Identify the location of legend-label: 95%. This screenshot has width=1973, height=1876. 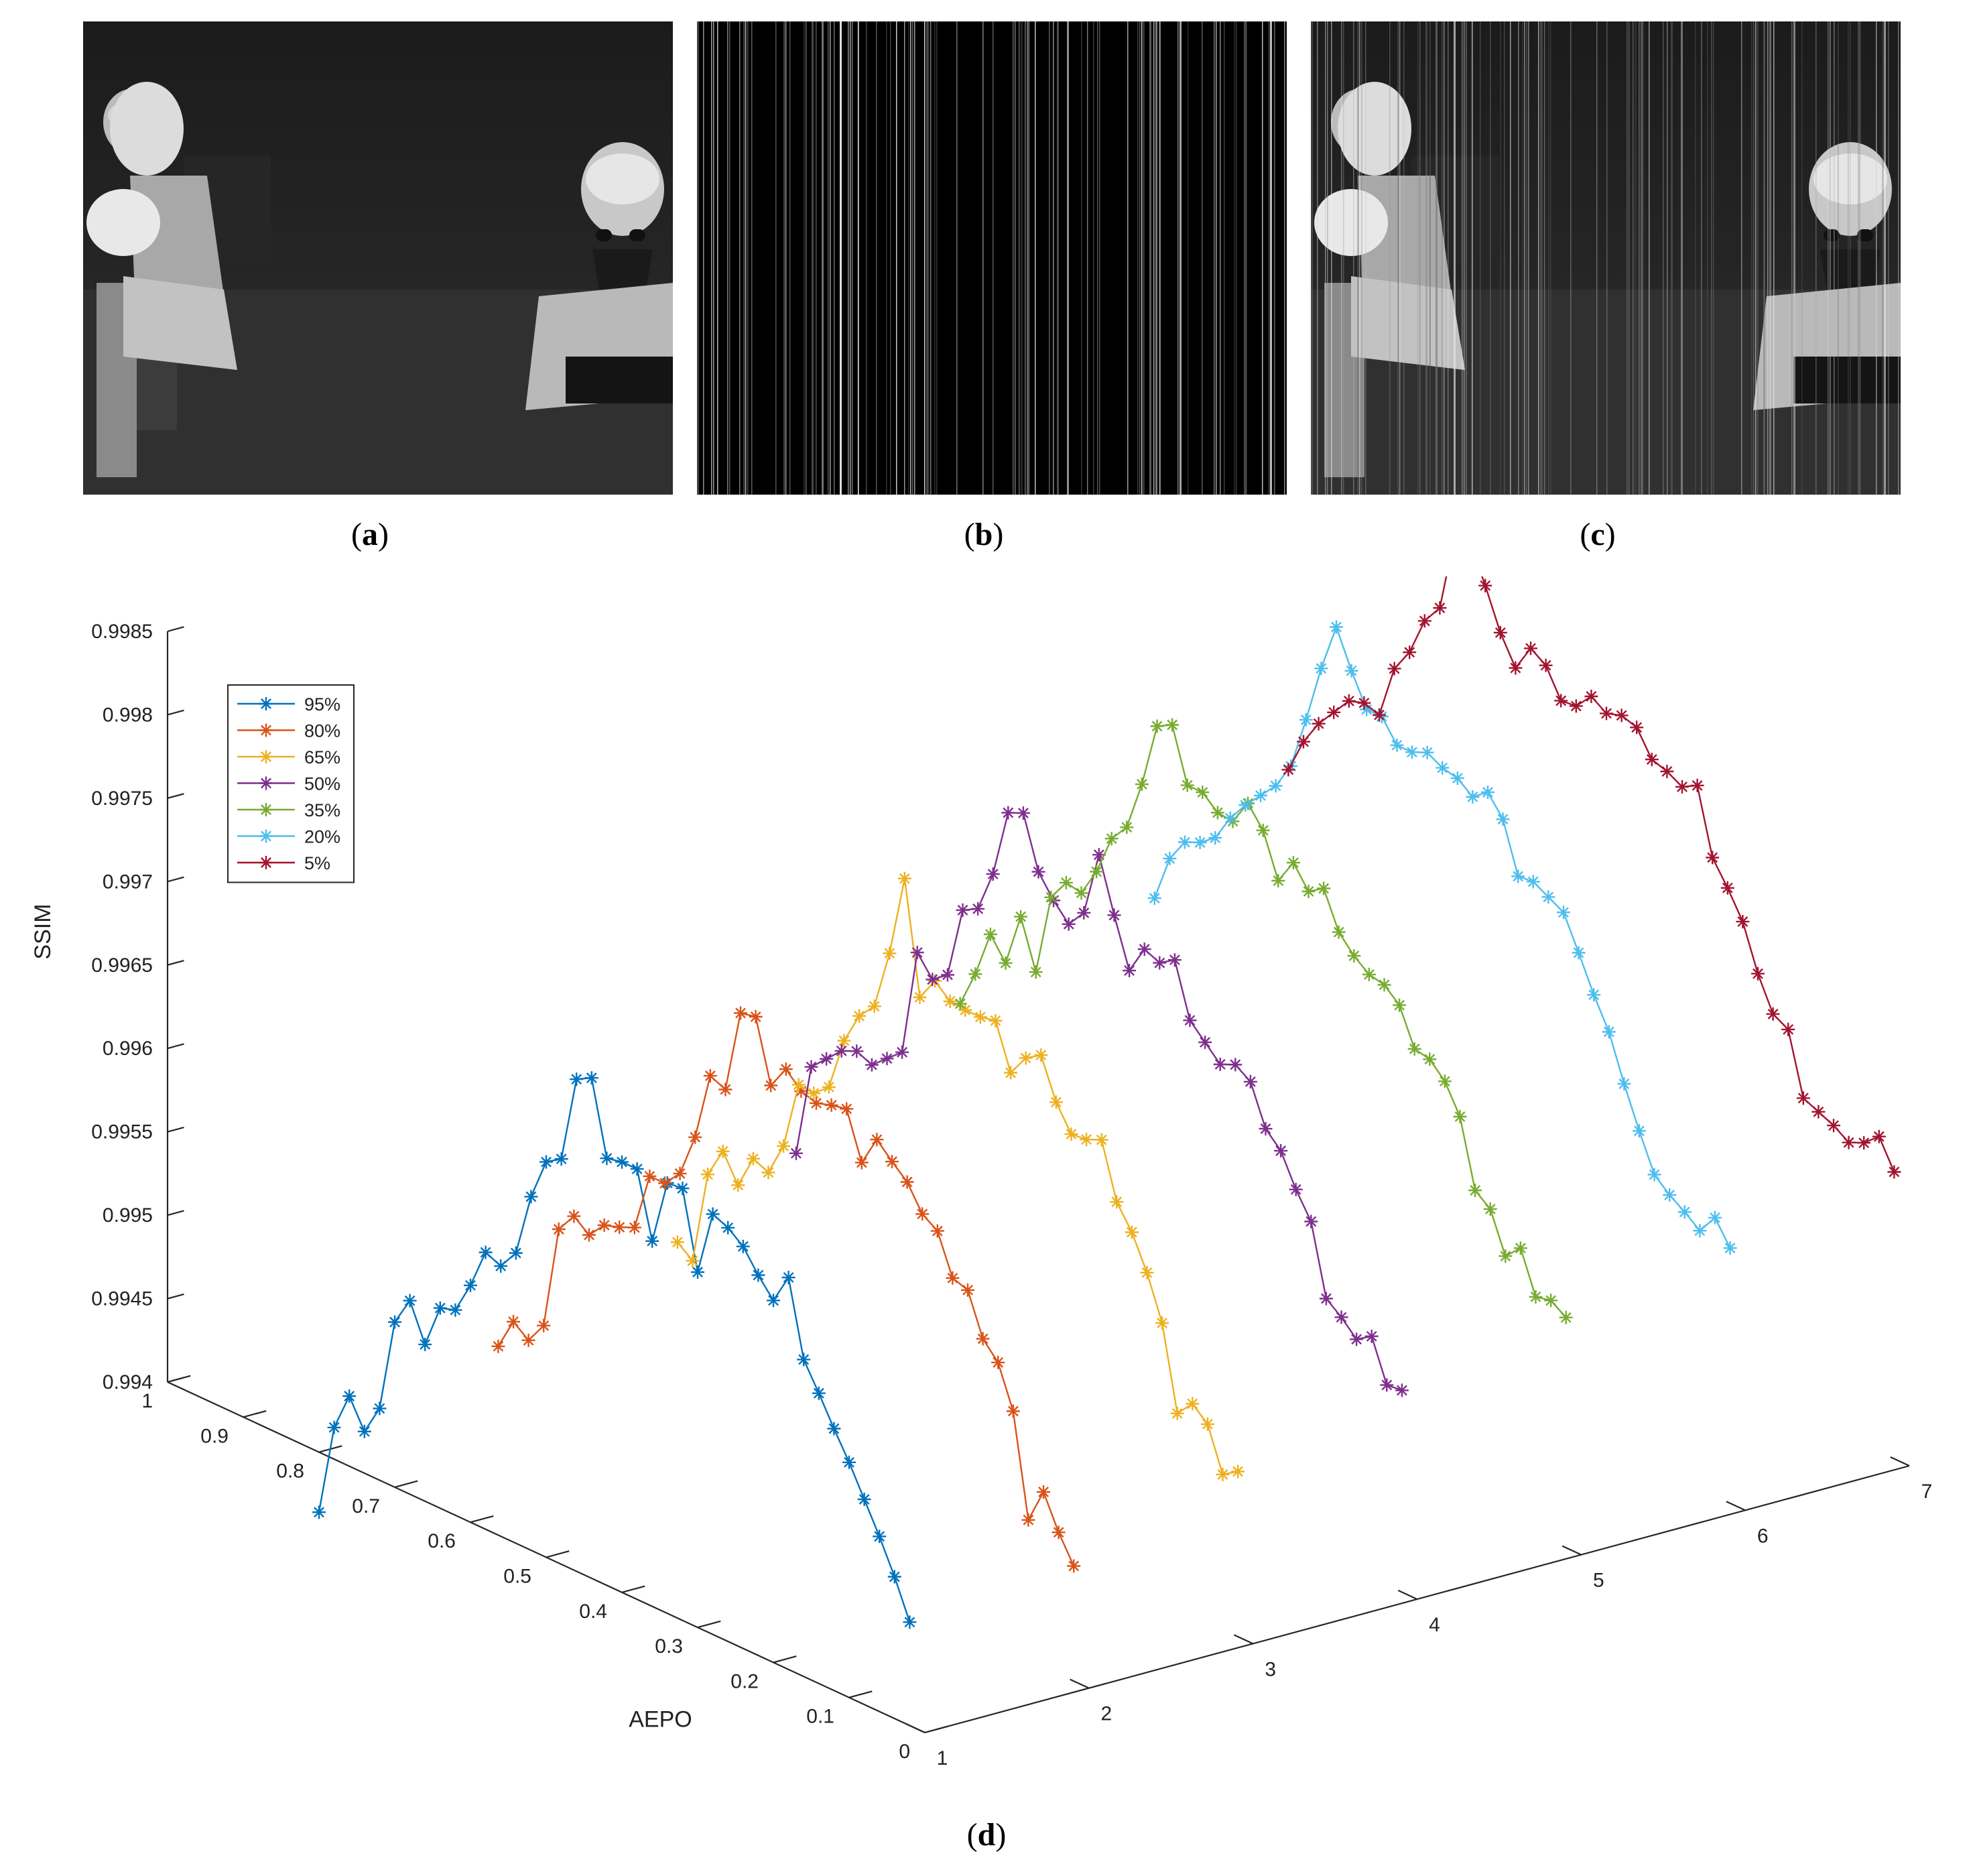
(322, 704).